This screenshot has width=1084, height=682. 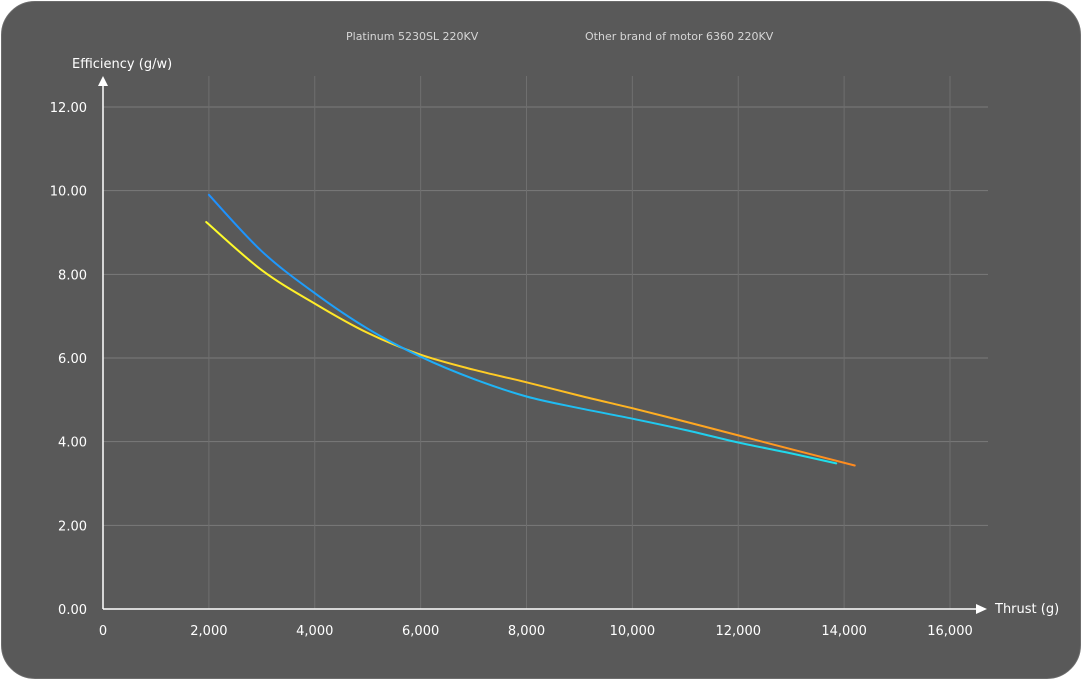 I want to click on y-axis-ticks: 0.00 2.00 4.00 6.00 8.00 10.00 12.00, so click(x=68, y=359).